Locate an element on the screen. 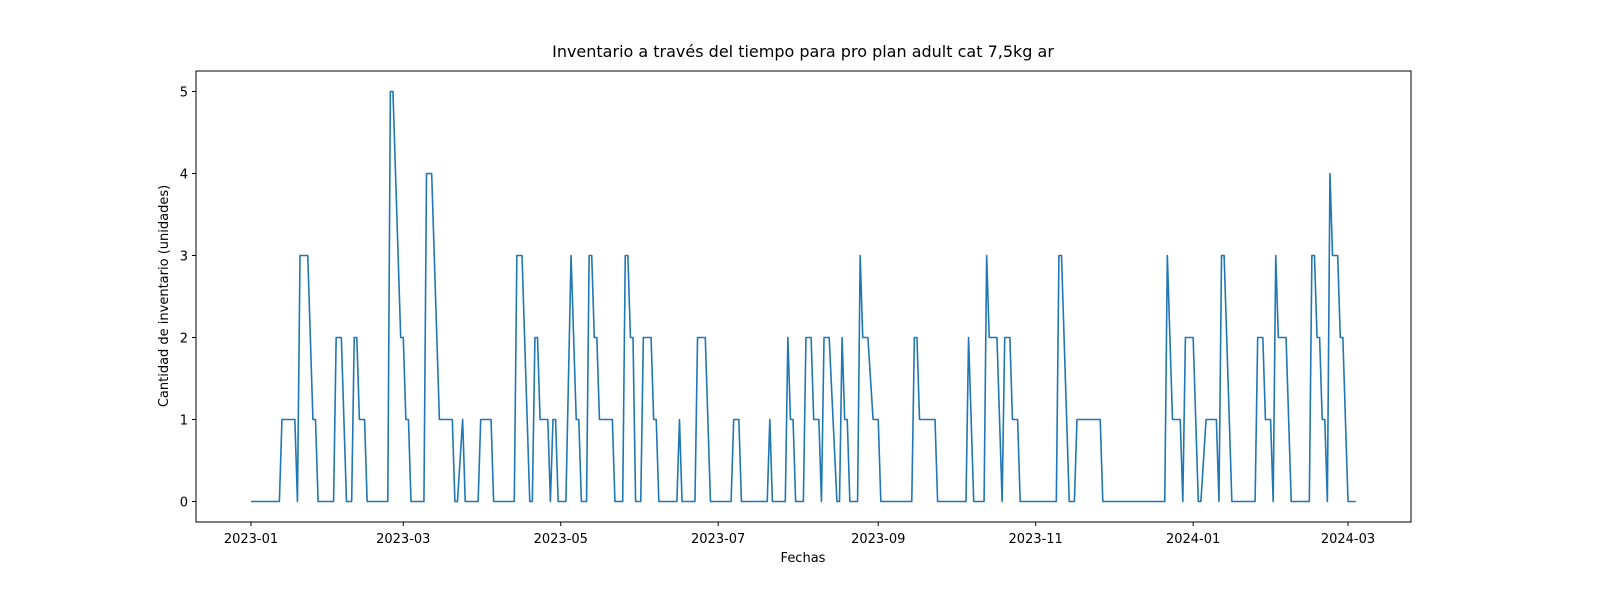 This screenshot has width=1600, height=600. y-tick-label: 4 is located at coordinates (184, 175).